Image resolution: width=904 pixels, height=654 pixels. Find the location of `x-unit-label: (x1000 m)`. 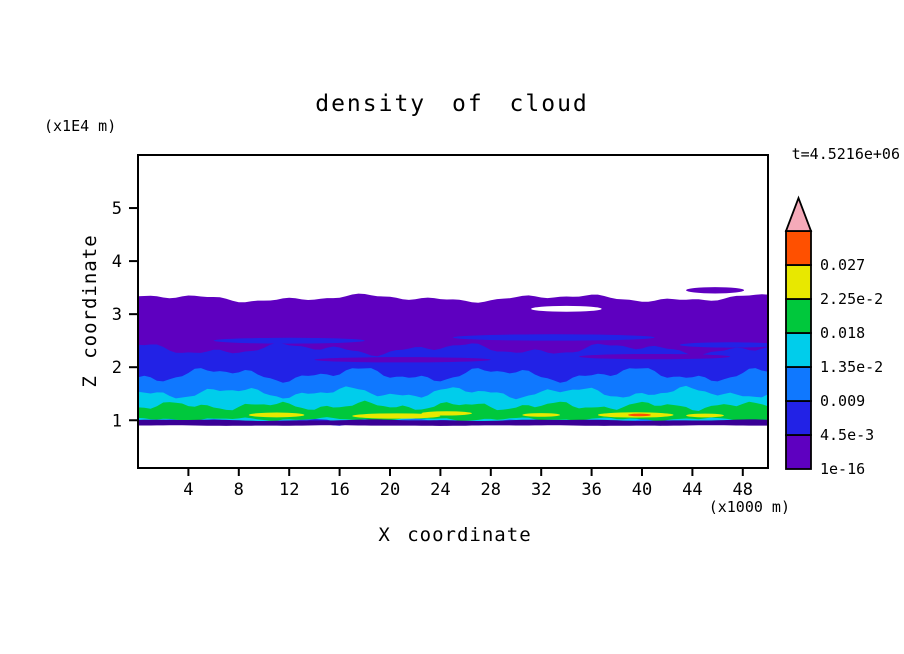

x-unit-label: (x1000 m) is located at coordinates (749, 507).